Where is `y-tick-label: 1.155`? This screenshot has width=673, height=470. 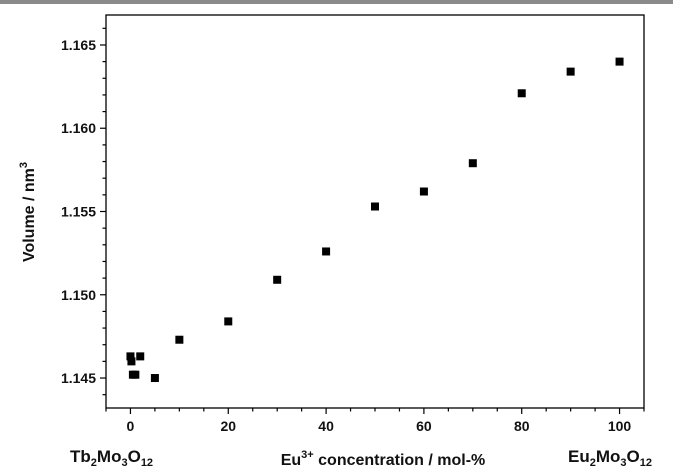
y-tick-label: 1.155 is located at coordinates (78, 212).